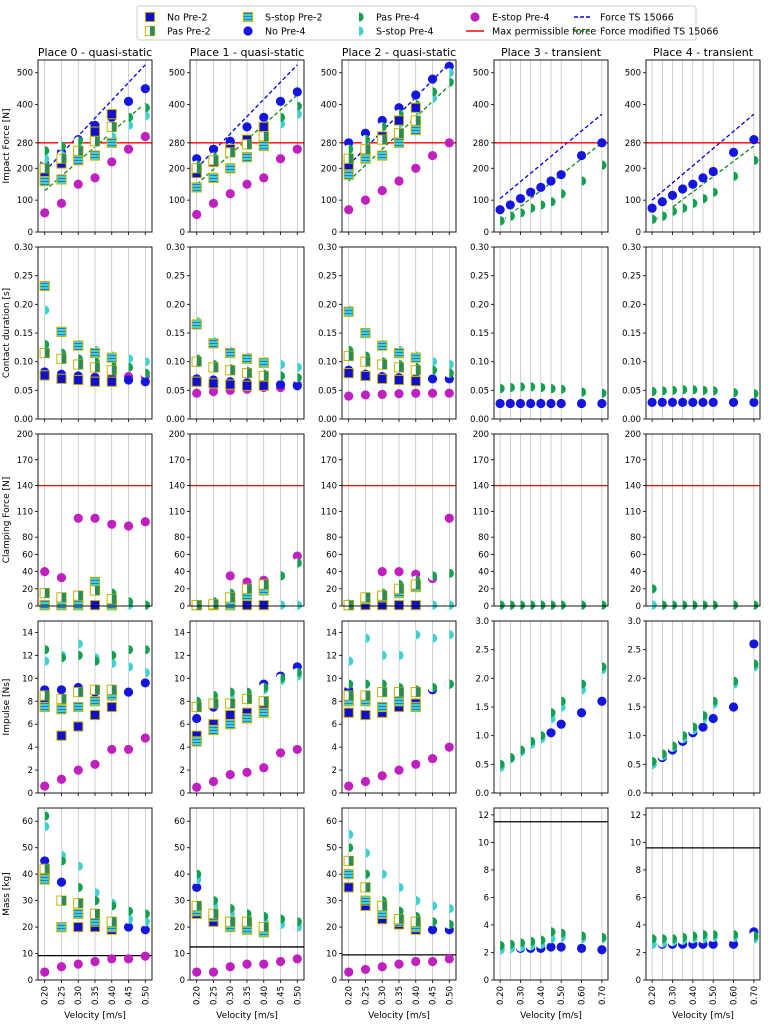 Image resolution: width=768 pixels, height=1024 pixels. Describe the element at coordinates (638, 953) in the screenshot. I see `y-tick-label: 2` at that location.